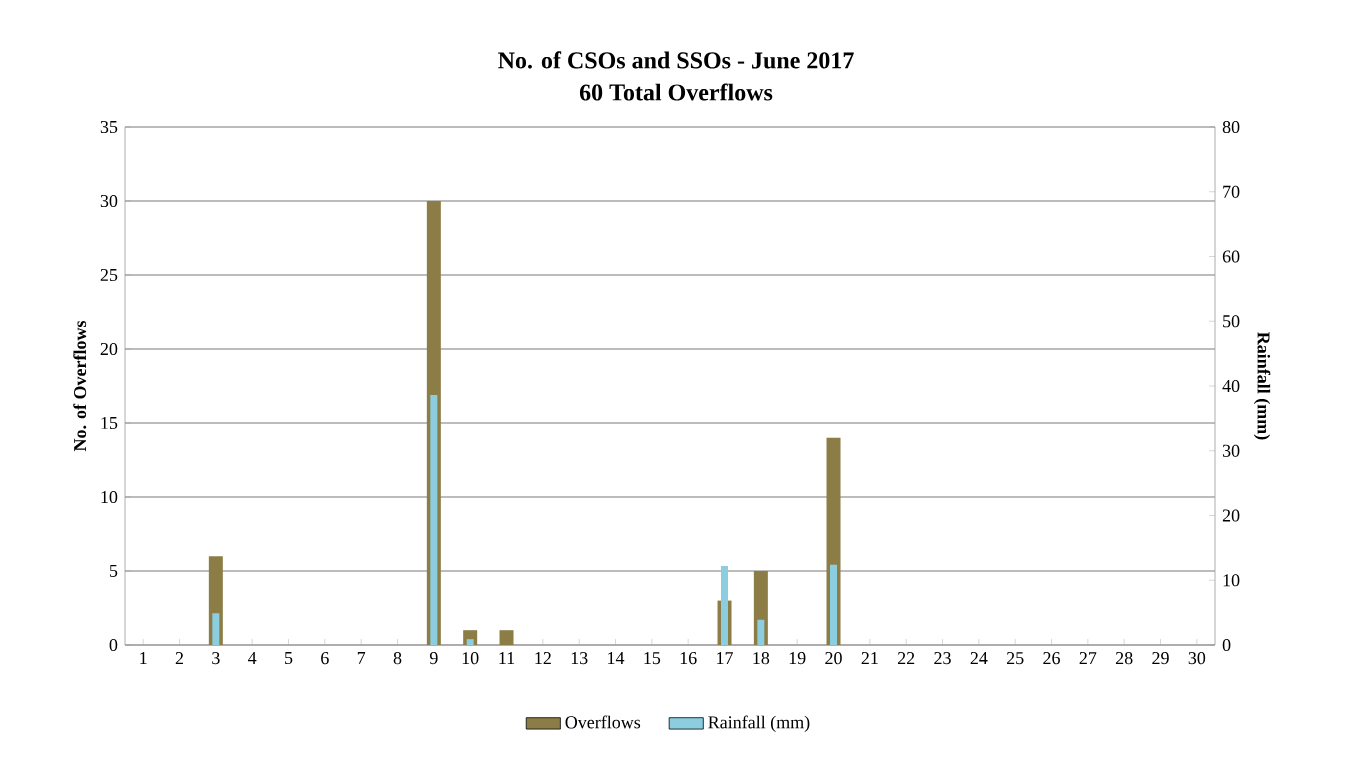 The width and height of the screenshot is (1352, 770). Describe the element at coordinates (1231, 321) in the screenshot. I see `y2-tick-label: 50` at that location.